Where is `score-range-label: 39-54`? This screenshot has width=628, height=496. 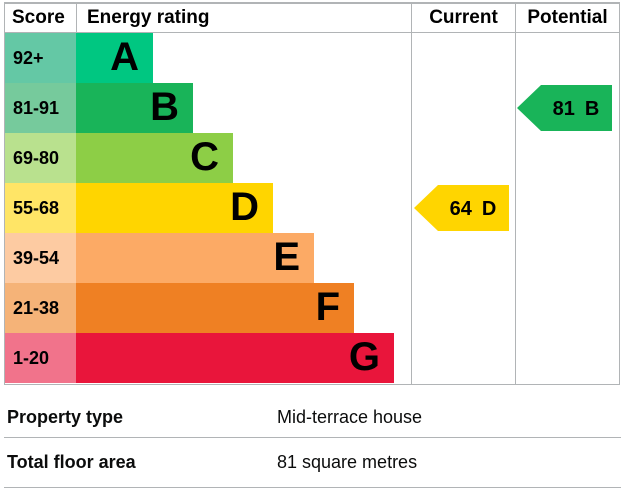 score-range-label: 39-54 is located at coordinates (40, 258).